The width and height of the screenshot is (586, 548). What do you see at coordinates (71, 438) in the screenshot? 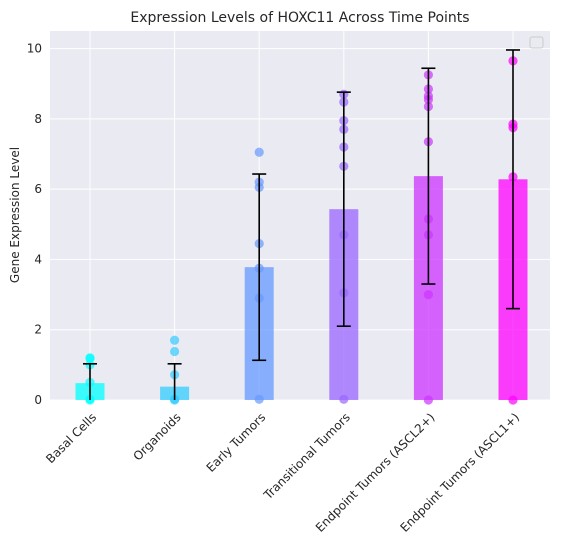
I see `x-tick-label: Basal Cells` at bounding box center [71, 438].